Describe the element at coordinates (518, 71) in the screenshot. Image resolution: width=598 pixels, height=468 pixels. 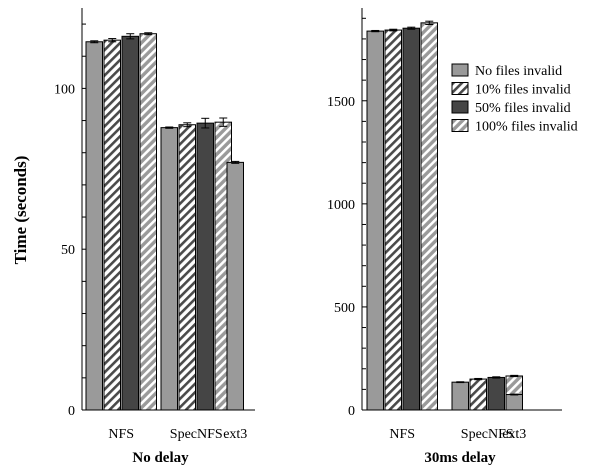
I see `legend-label-no-invalid: No files invalid` at that location.